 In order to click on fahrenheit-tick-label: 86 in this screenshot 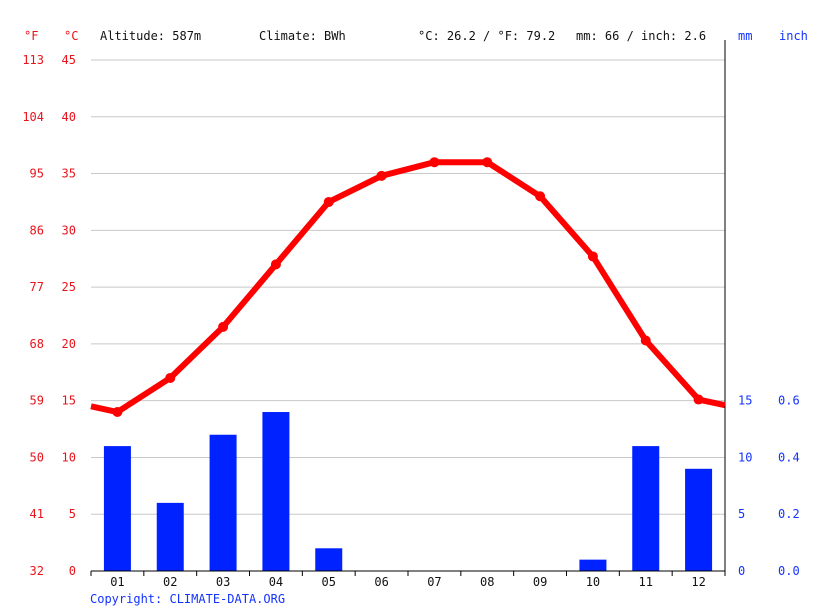, I will do `click(37, 230)`.